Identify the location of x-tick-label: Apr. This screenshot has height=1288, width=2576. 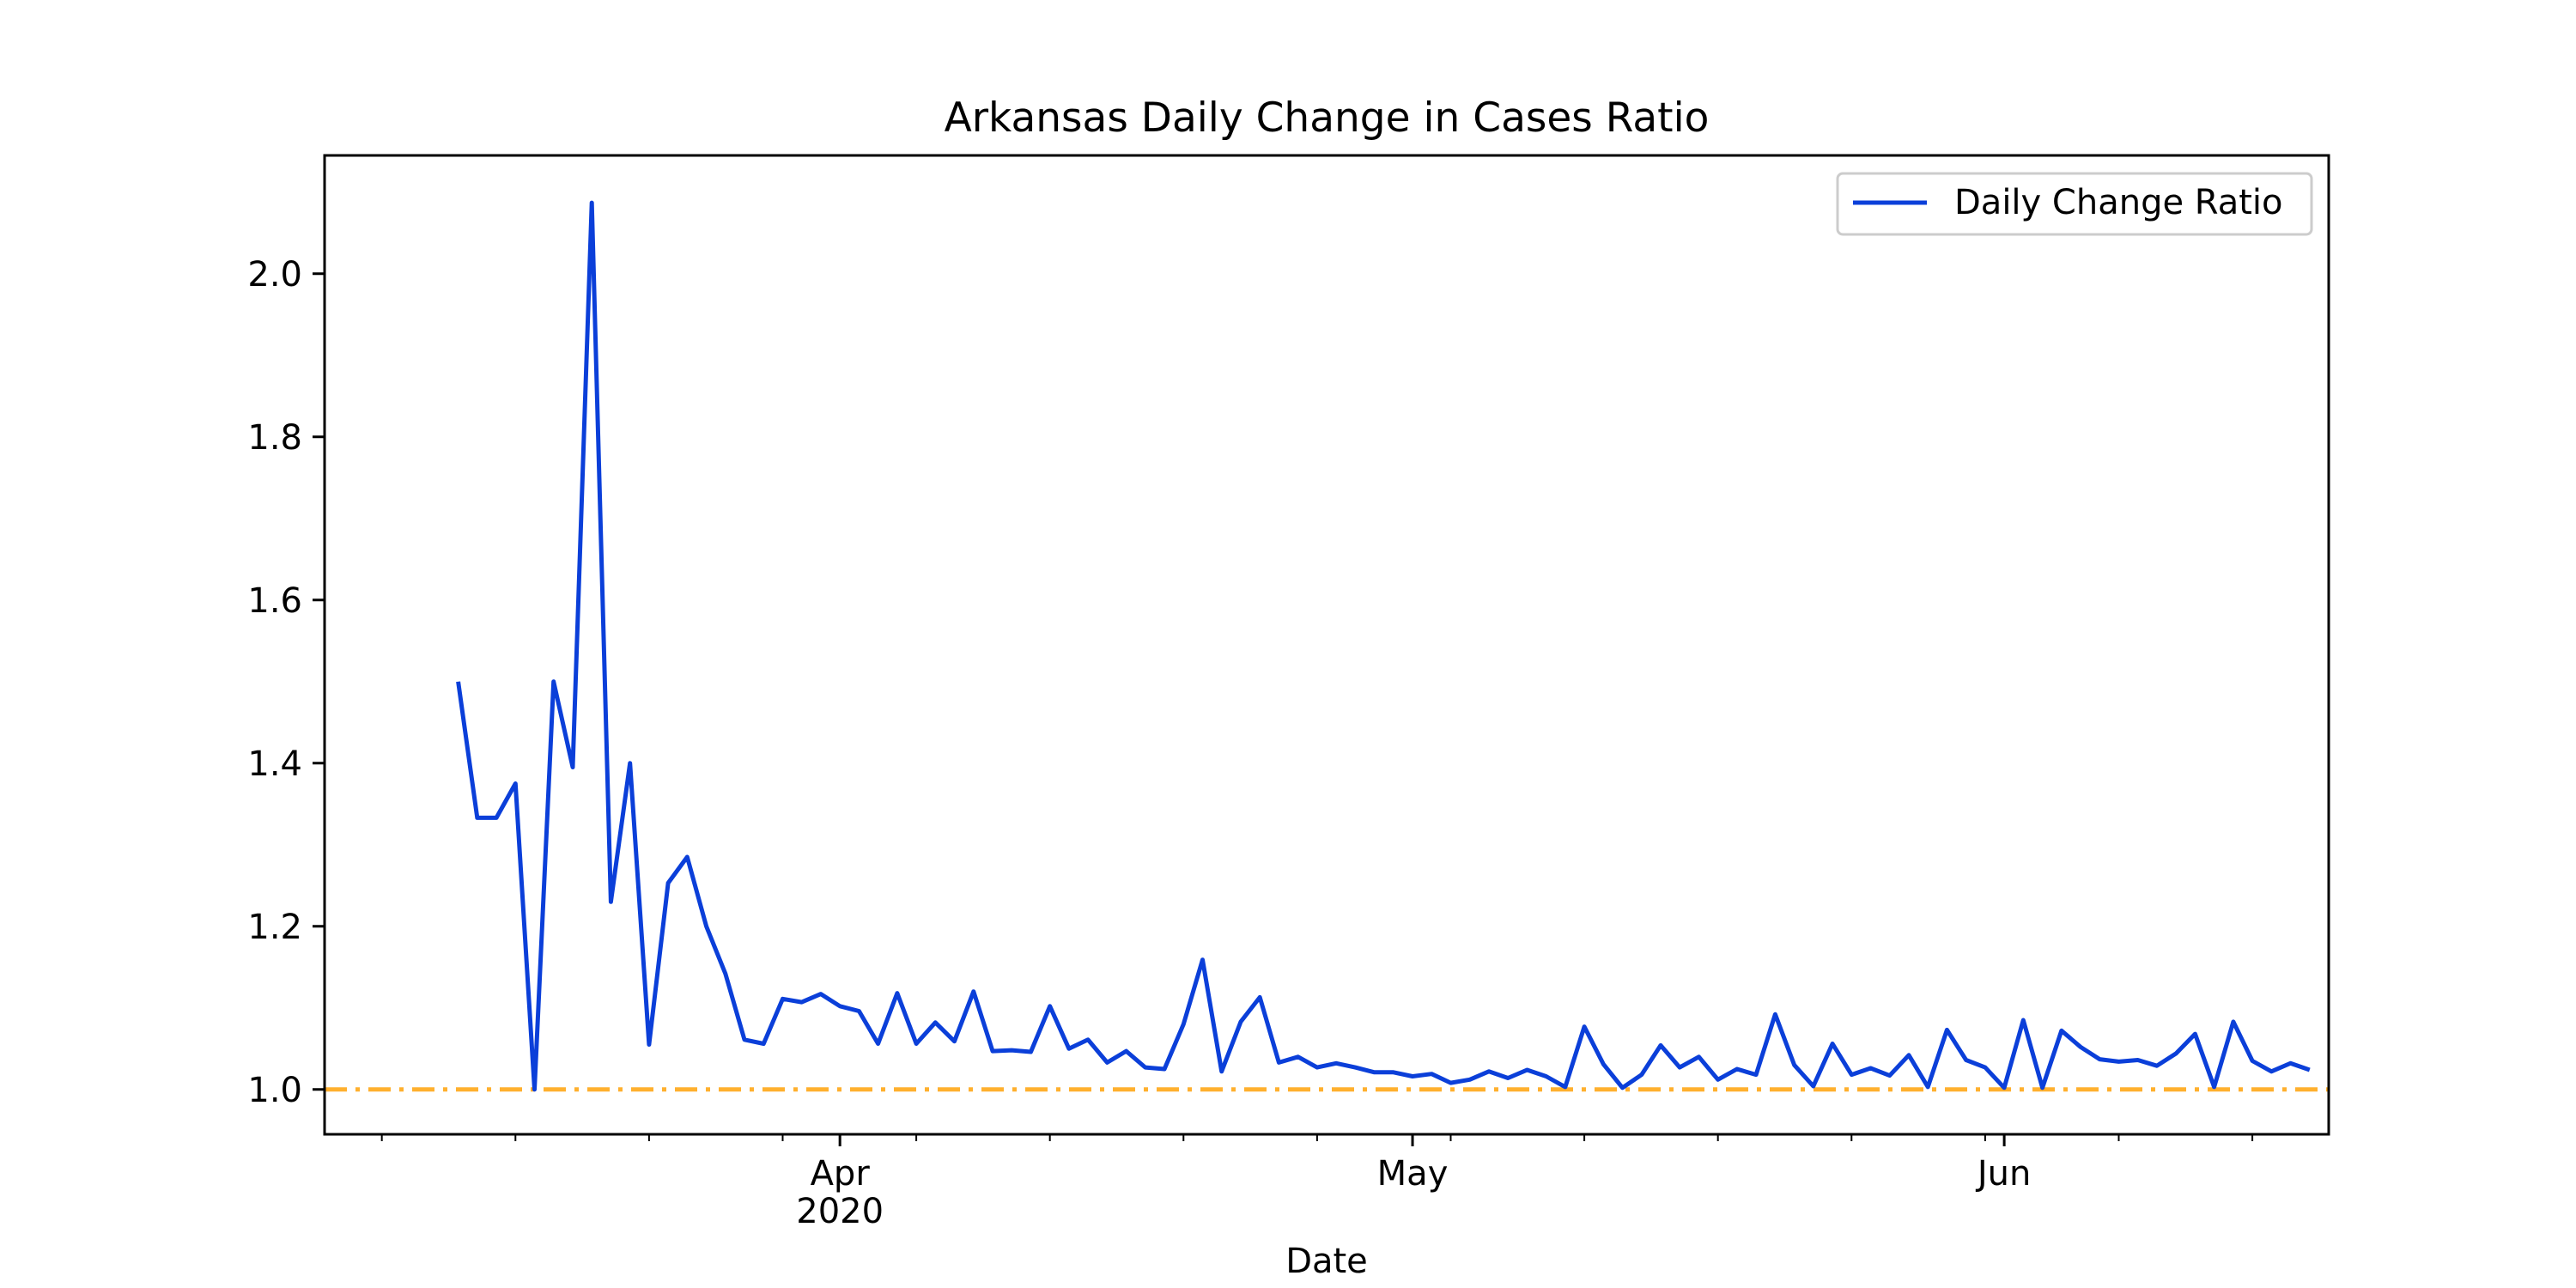
(841, 1174).